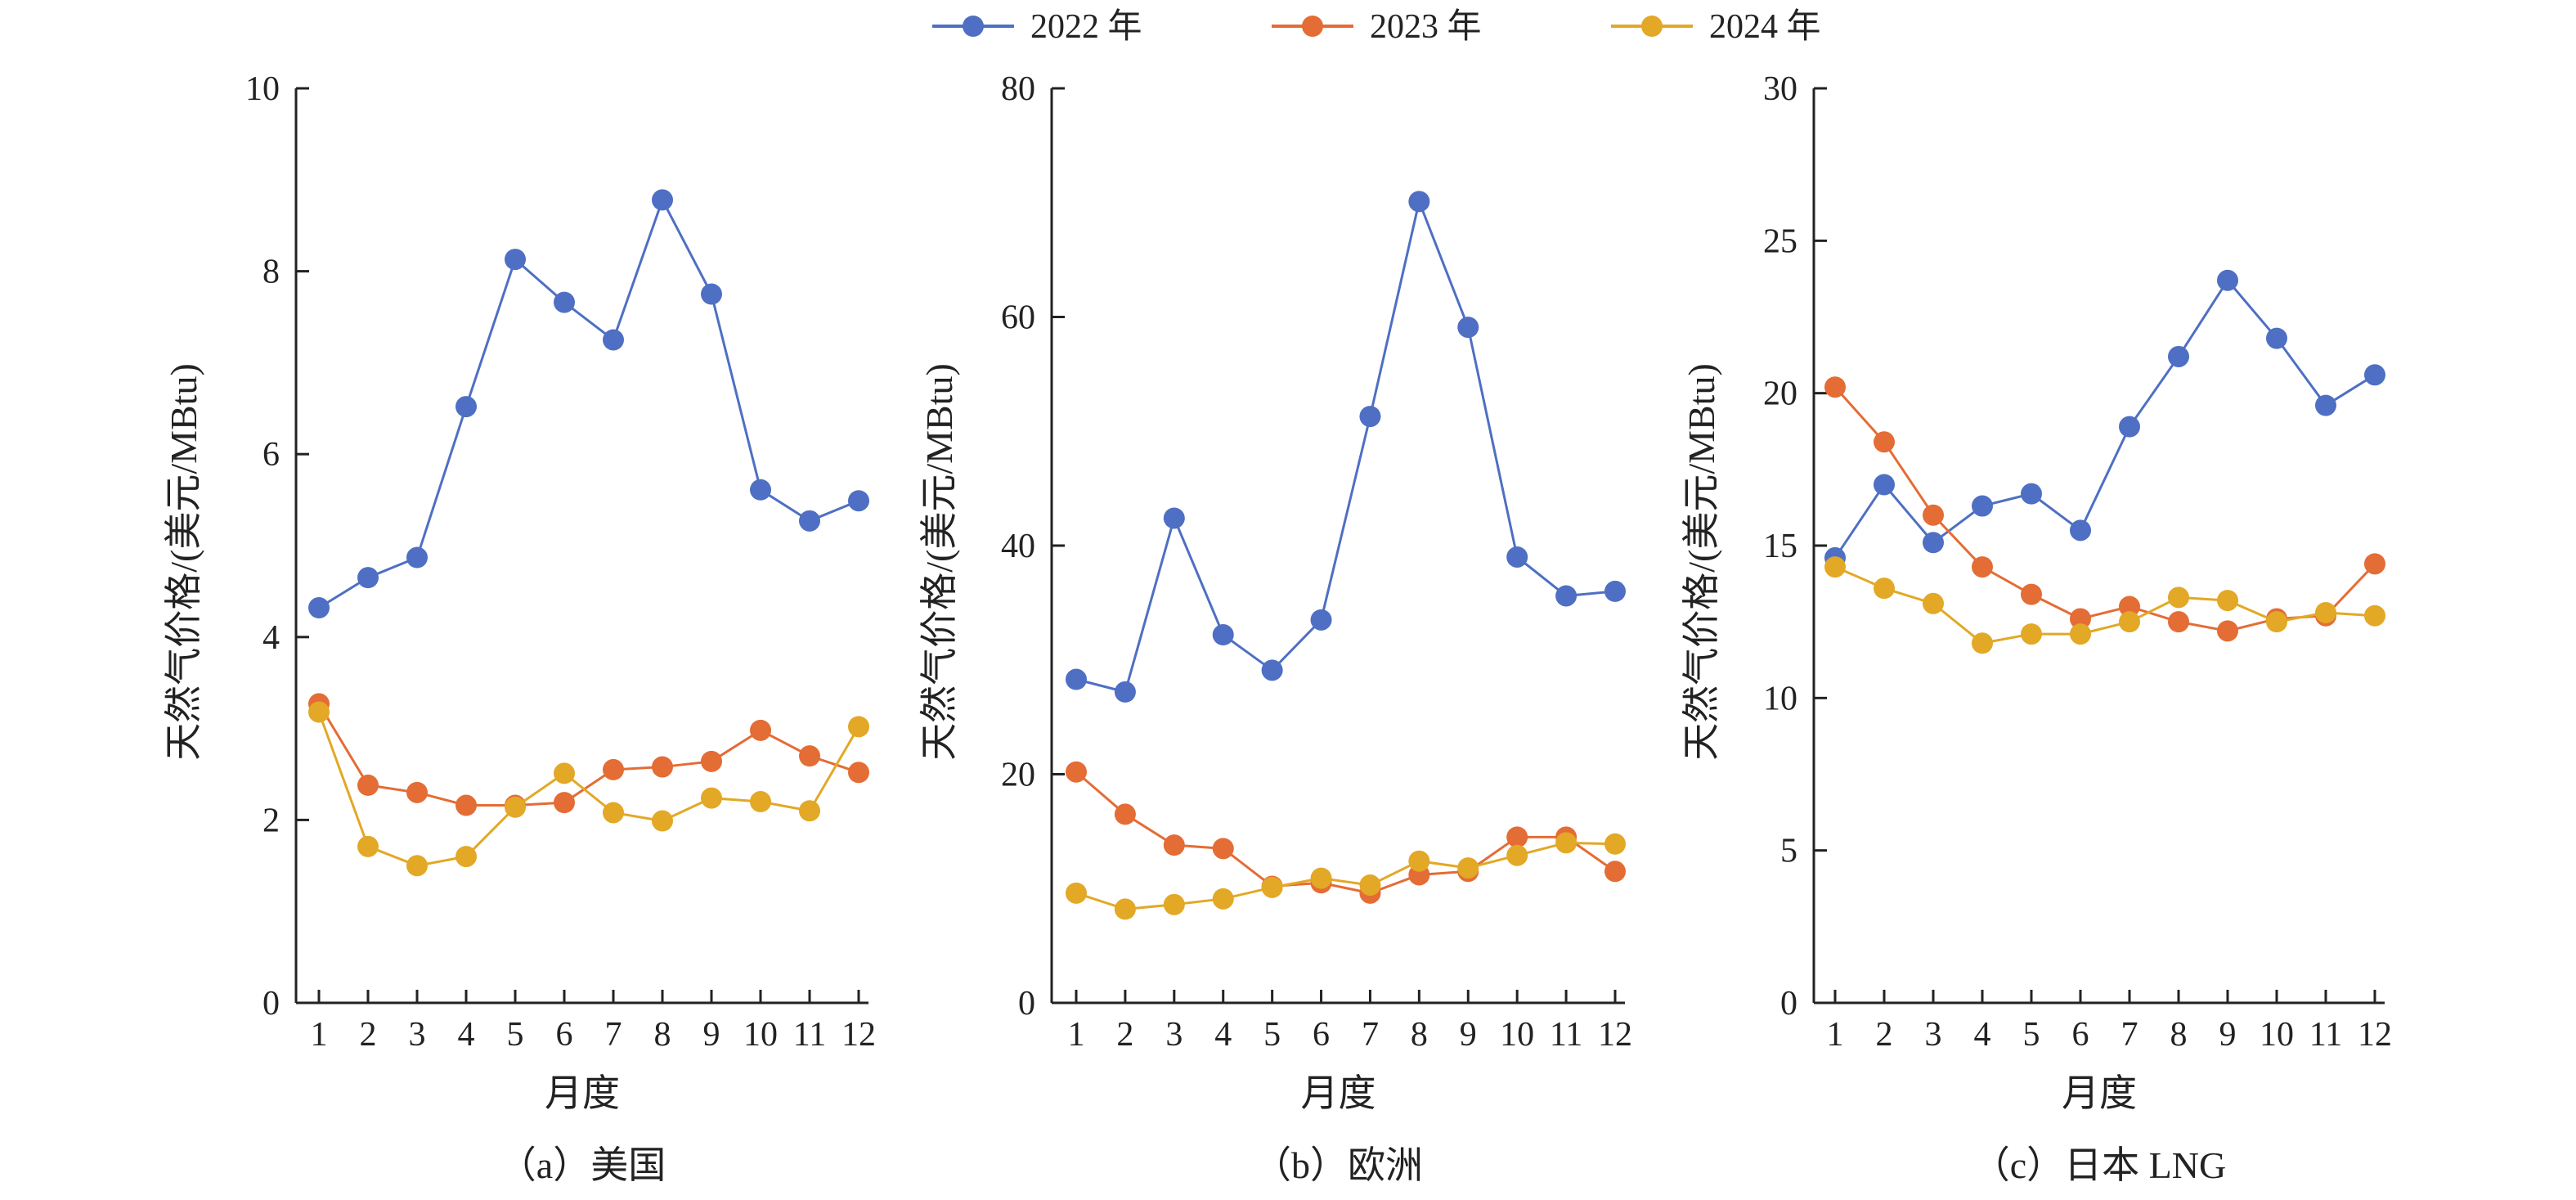 The image size is (2576, 1200). I want to click on legend-label: 2024 年, so click(1765, 26).